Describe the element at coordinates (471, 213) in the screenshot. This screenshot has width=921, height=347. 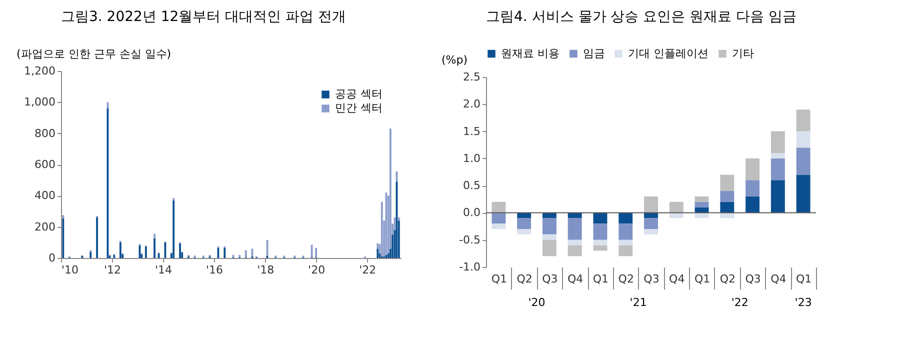
I see `y-tick-label: 0.0` at that location.